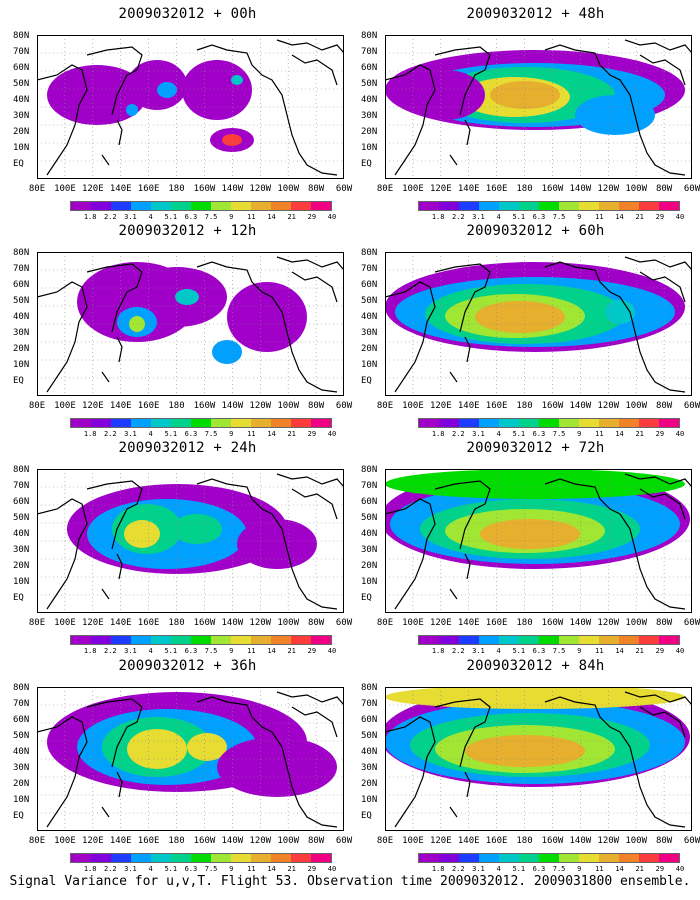 The height and width of the screenshot is (900, 700). What do you see at coordinates (385, 623) in the screenshot?
I see `longitude-label: 80E` at bounding box center [385, 623].